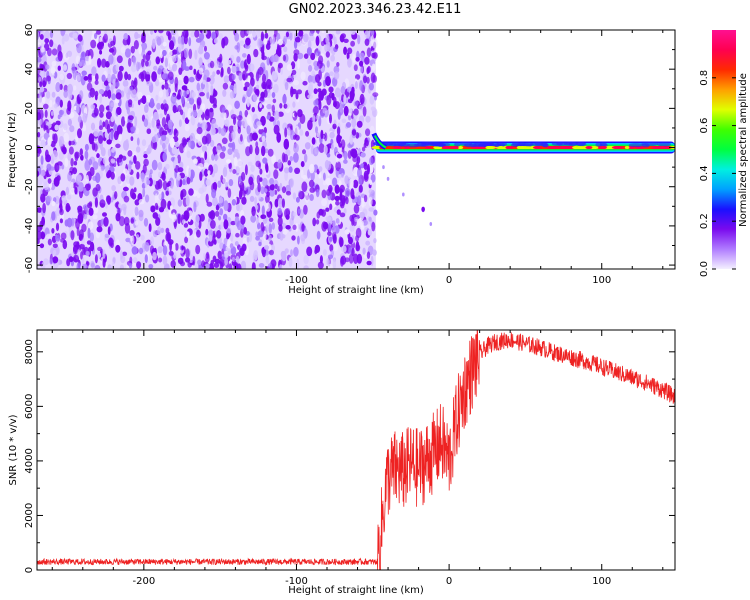 Image resolution: width=750 pixels, height=600 pixels. What do you see at coordinates (537, 147) in the screenshot?
I see `tone-peak` at bounding box center [537, 147].